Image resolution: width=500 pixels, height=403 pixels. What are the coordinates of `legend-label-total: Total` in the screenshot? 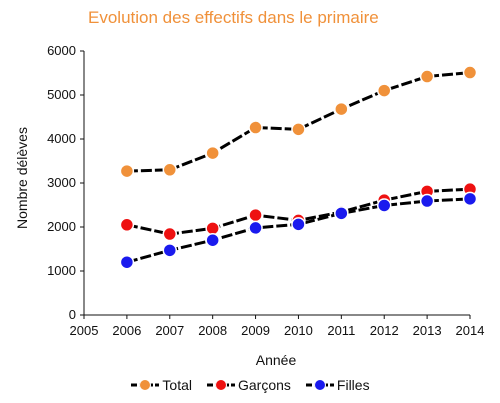 It's located at (177, 385).